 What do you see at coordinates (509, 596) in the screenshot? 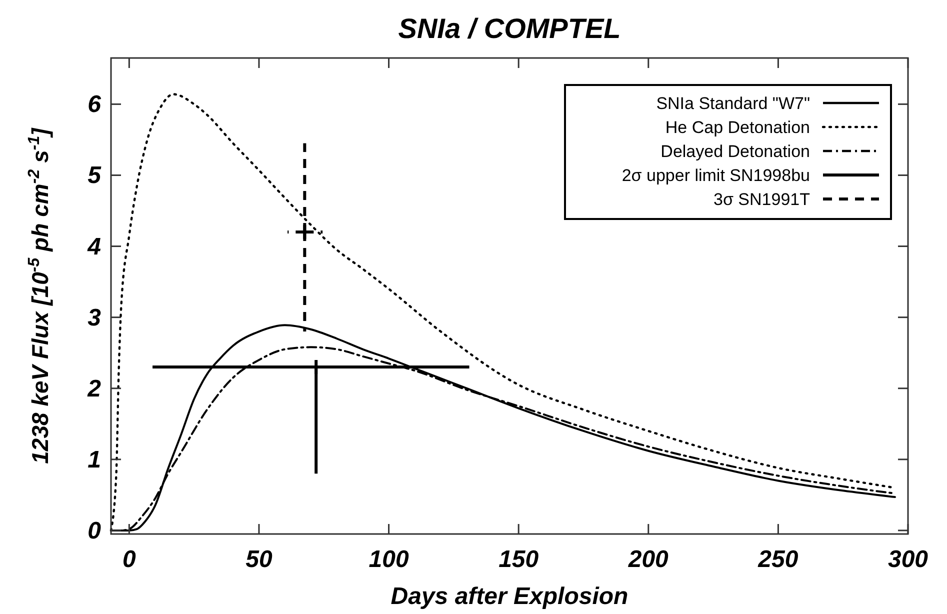
I see `x-axis-title: Days after Explosion` at bounding box center [509, 596].